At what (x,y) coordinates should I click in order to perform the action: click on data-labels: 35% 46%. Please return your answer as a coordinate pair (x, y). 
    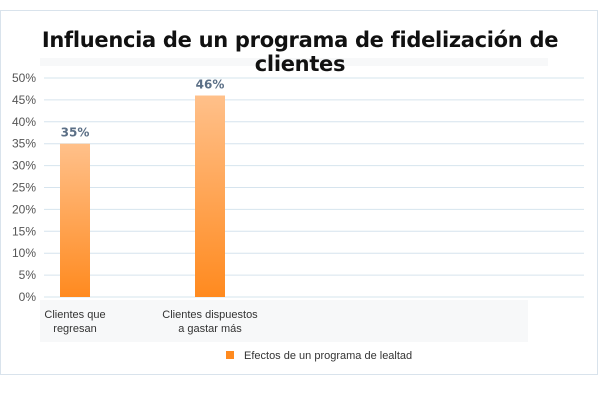
    Looking at the image, I should click on (143, 109).